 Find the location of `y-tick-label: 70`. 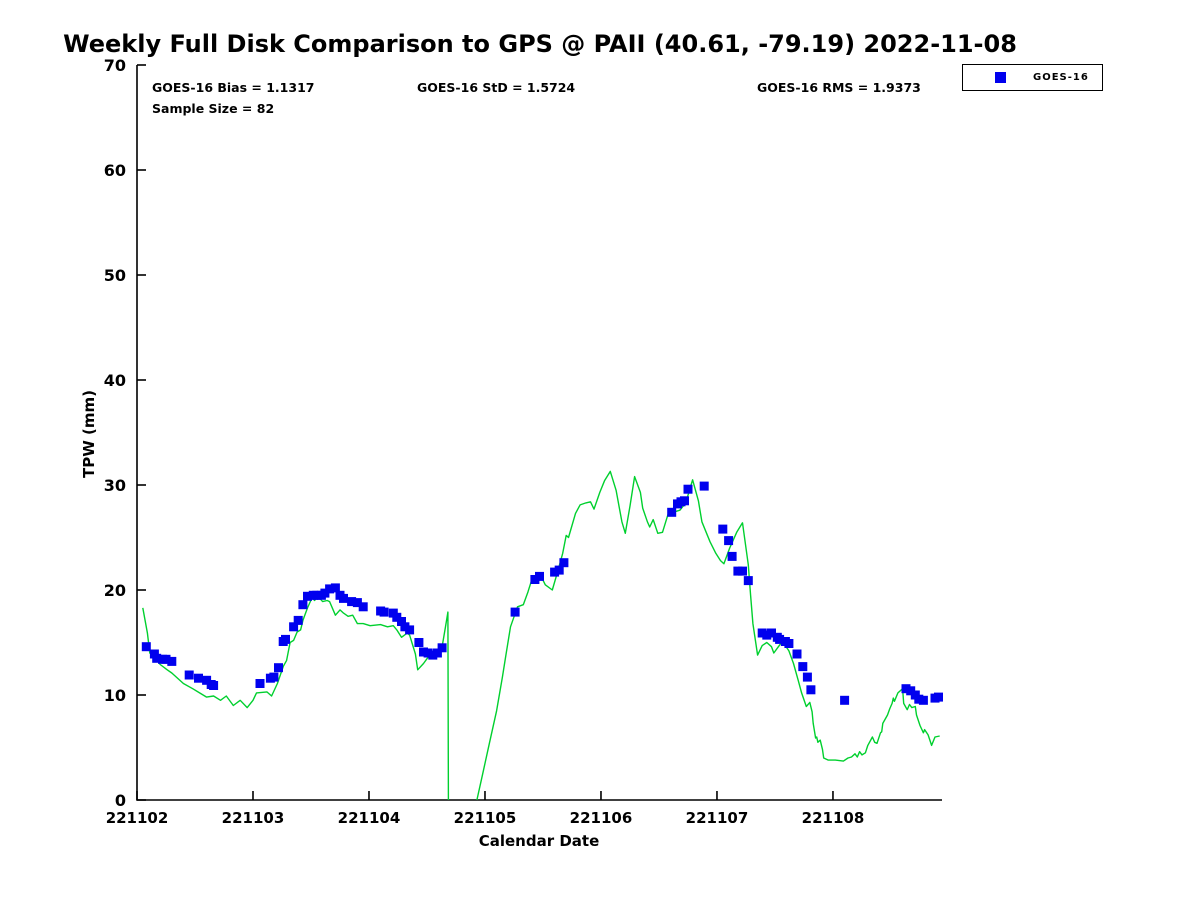

y-tick-label: 70 is located at coordinates (115, 65).